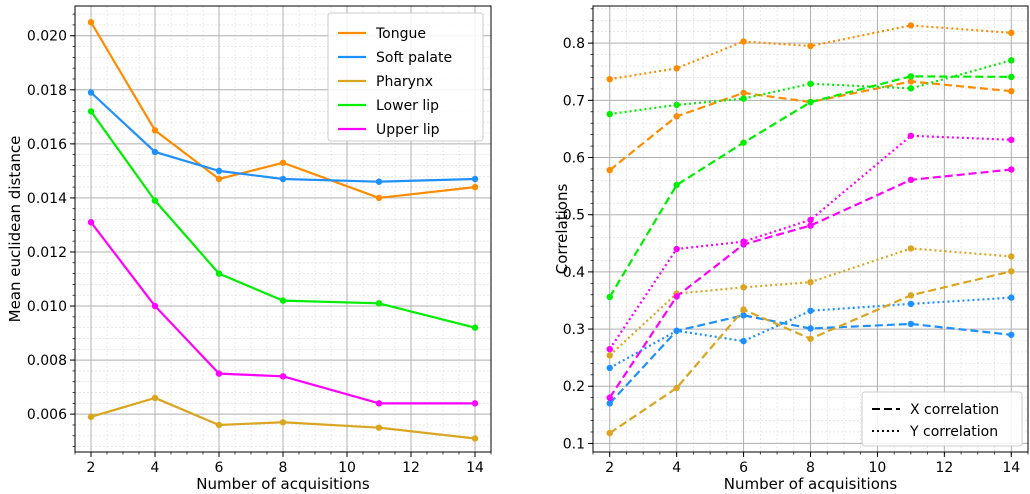 The image size is (1030, 494). What do you see at coordinates (574, 330) in the screenshot?
I see `y-tick-label: 0.3` at bounding box center [574, 330].